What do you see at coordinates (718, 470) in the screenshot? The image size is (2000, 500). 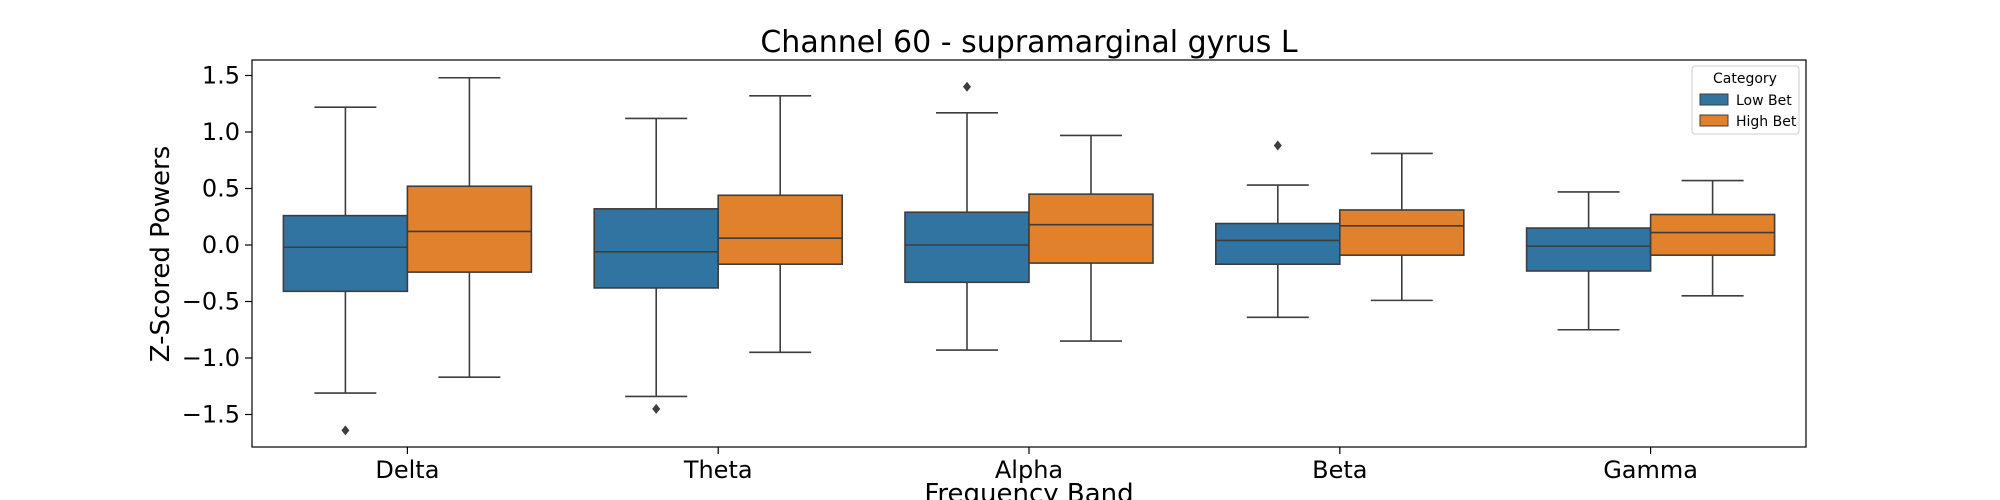 I see `x-tick-label: Theta` at bounding box center [718, 470].